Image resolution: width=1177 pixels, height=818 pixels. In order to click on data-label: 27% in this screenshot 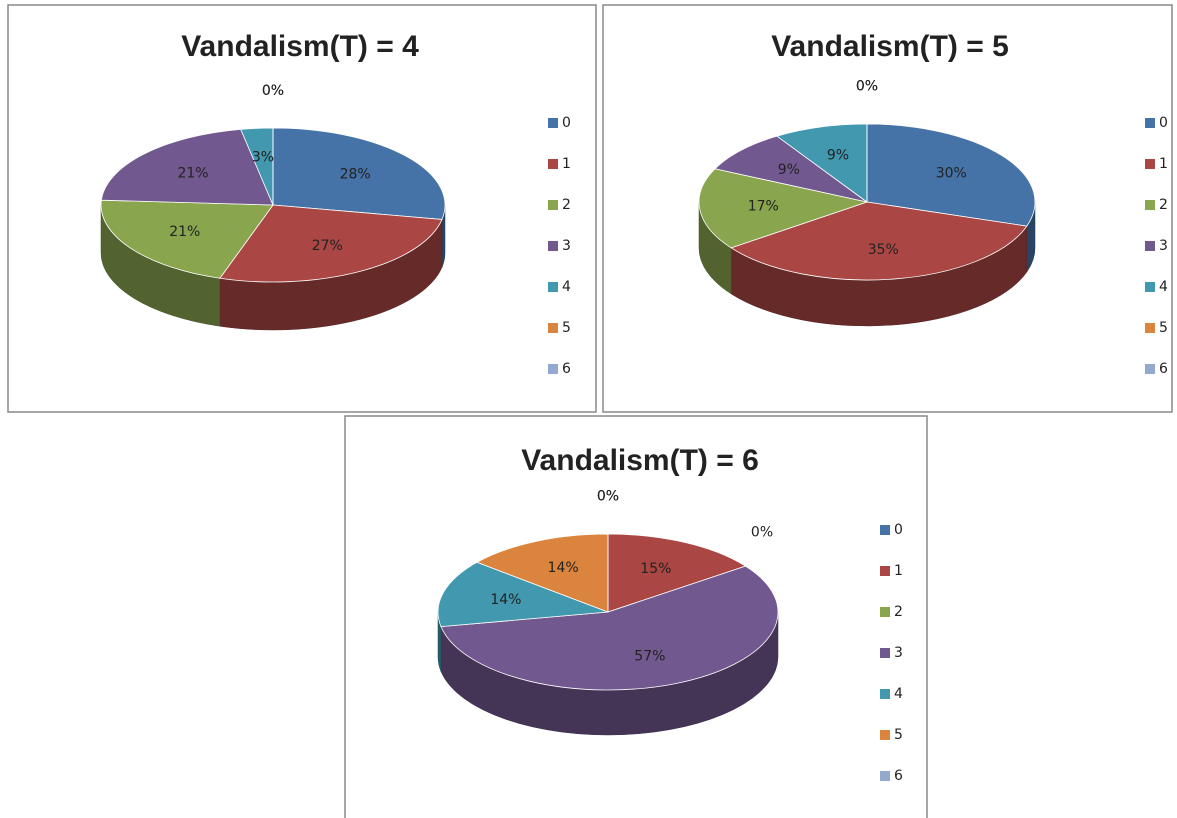, I will do `click(327, 246)`.